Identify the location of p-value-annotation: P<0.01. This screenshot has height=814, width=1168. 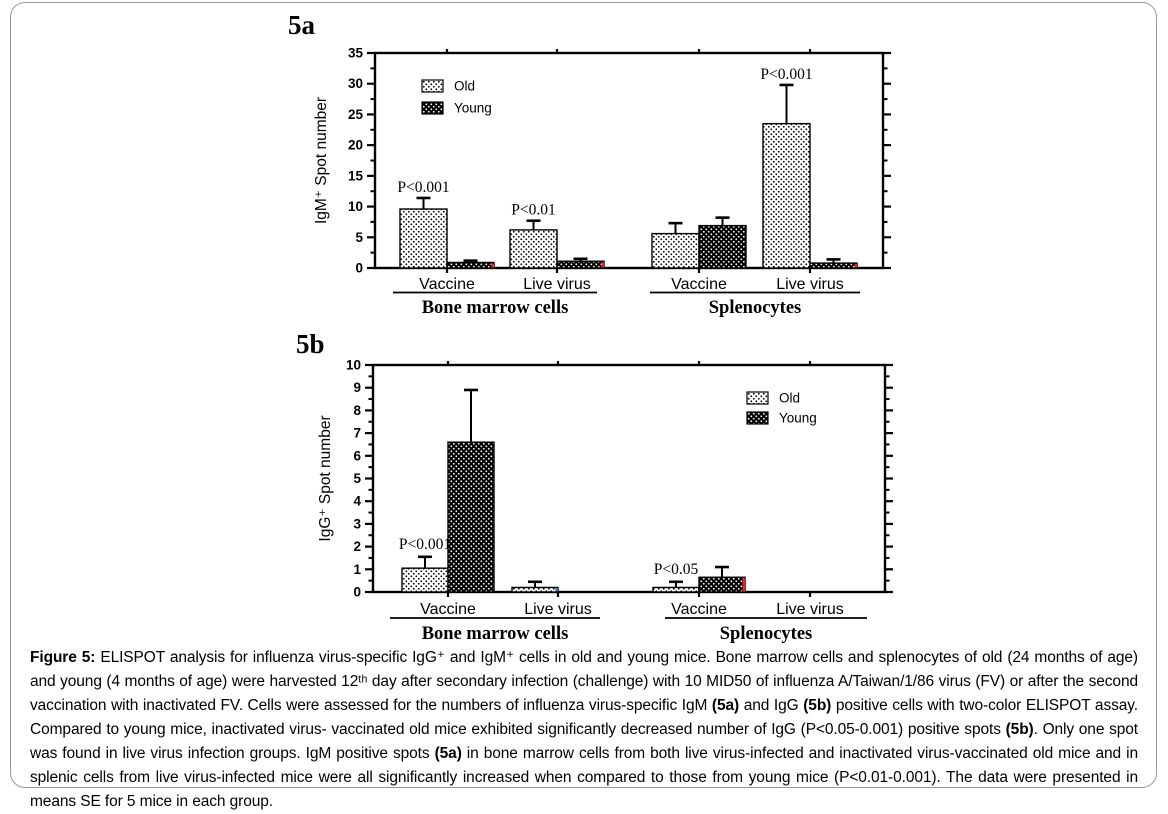
(533, 210).